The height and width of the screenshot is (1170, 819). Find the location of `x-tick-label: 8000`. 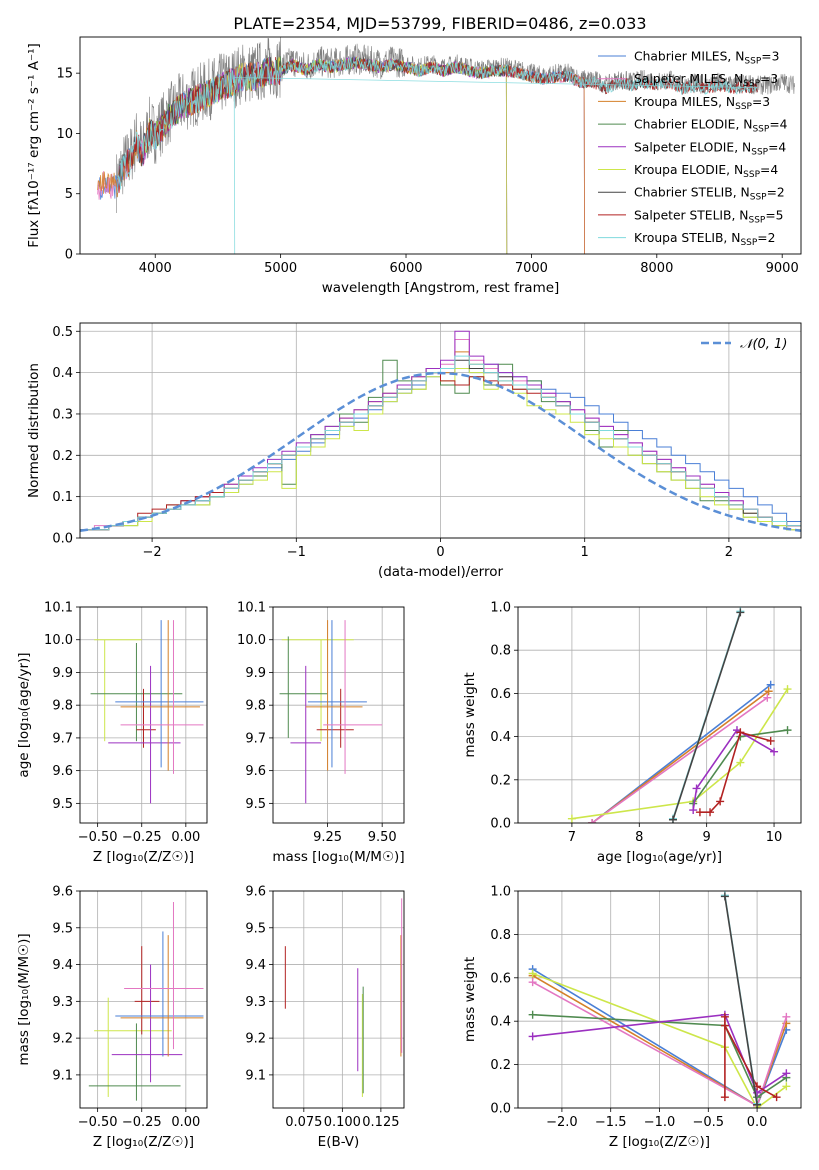

x-tick-label: 8000 is located at coordinates (656, 268).